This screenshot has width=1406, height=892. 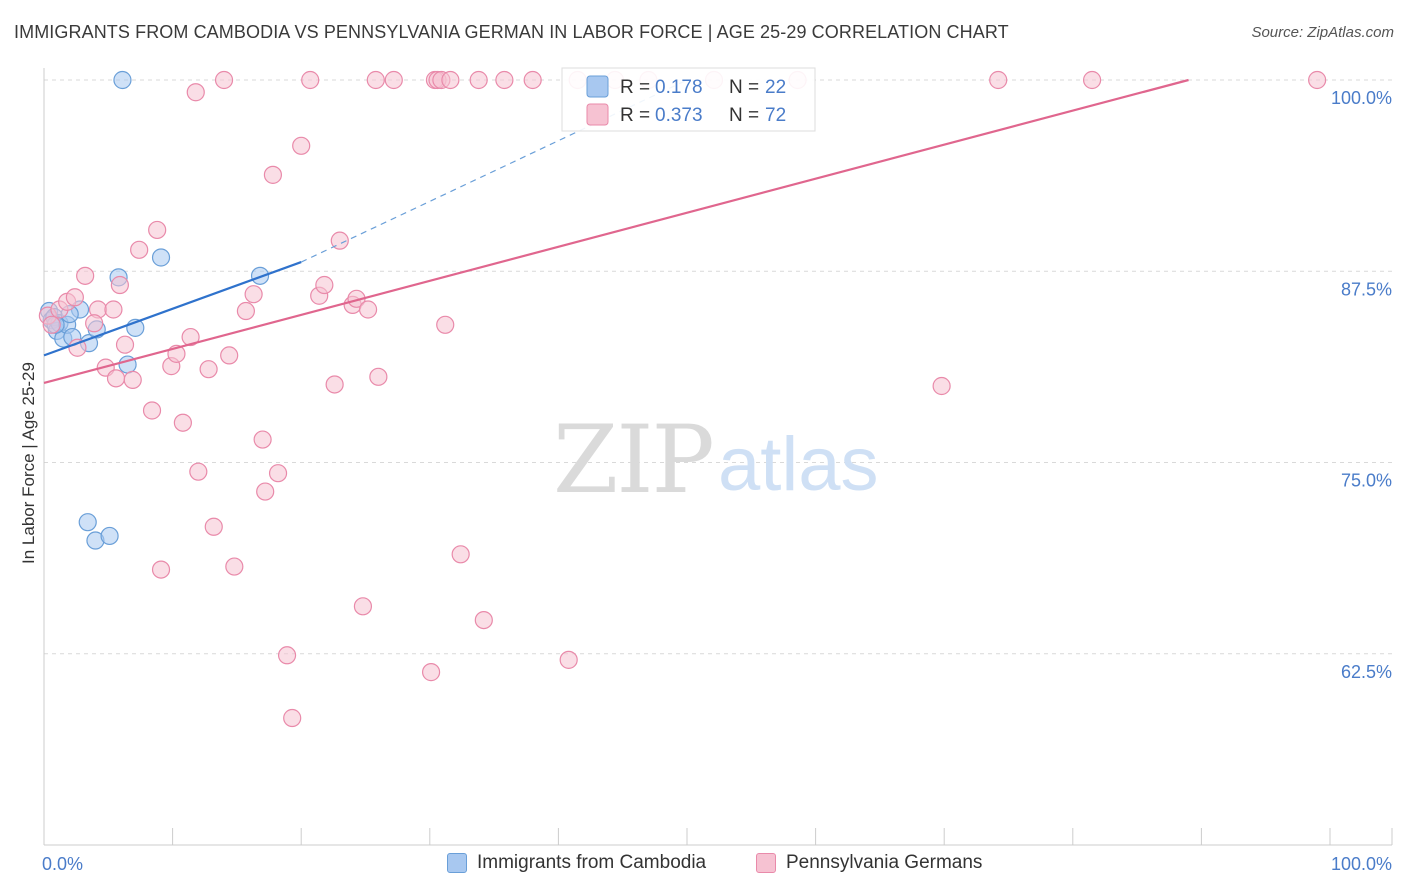 What do you see at coordinates (633, 460) in the screenshot?
I see `watermark-zip: ZIP` at bounding box center [633, 460].